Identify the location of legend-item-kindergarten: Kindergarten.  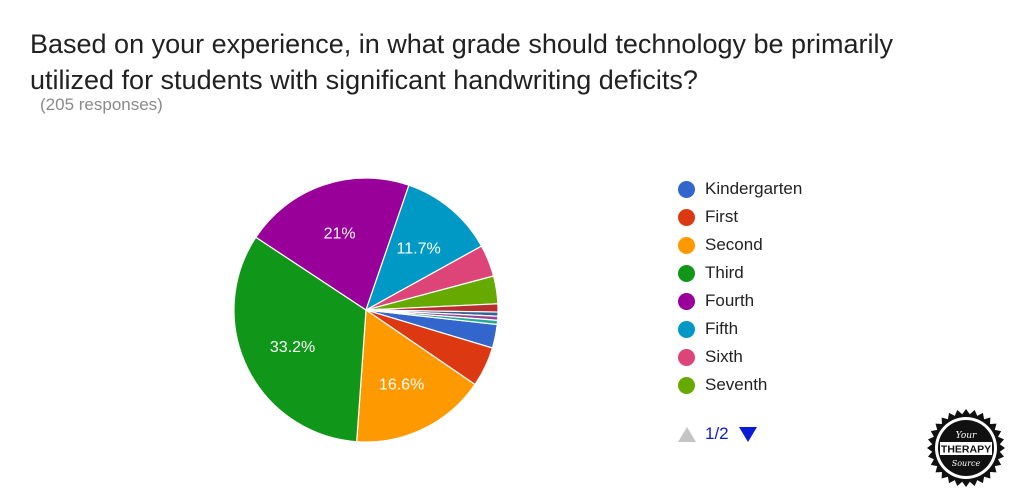
(740, 189).